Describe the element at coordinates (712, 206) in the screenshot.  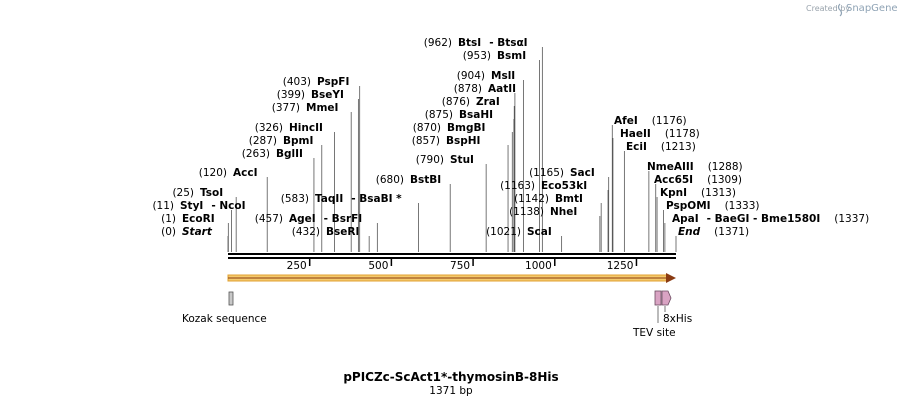
I see `site-pspomi: PspOMI (1333)` at that location.